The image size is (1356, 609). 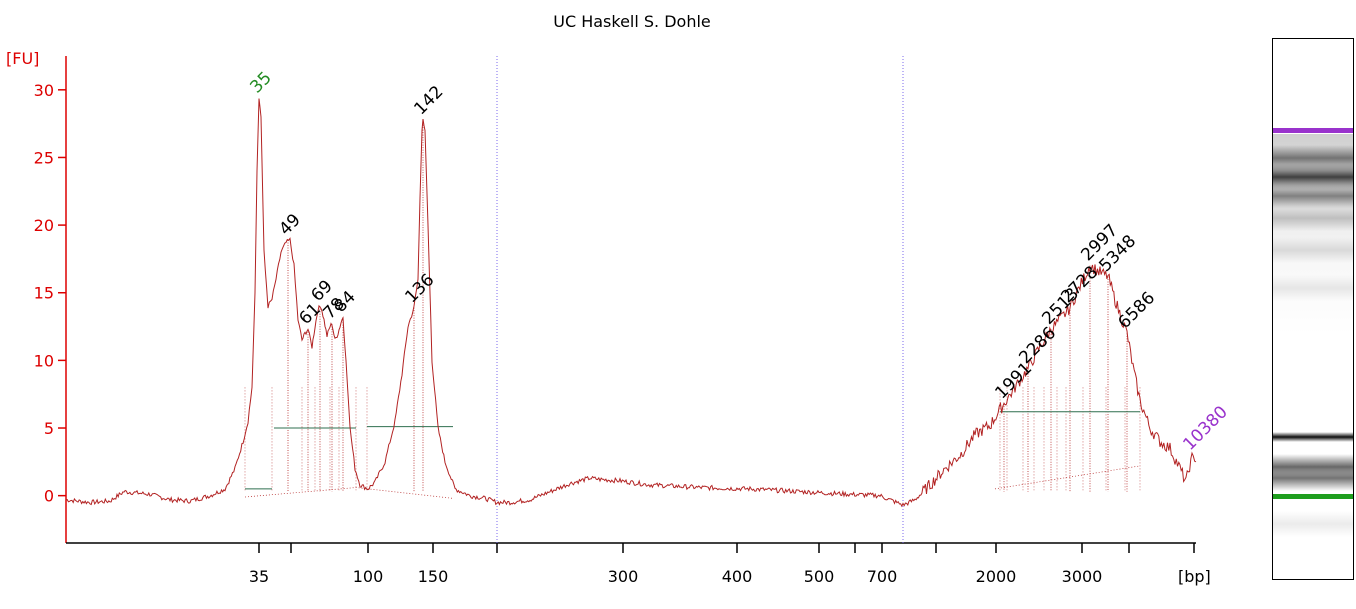 I want to click on x-tick-label: 300, so click(x=623, y=576).